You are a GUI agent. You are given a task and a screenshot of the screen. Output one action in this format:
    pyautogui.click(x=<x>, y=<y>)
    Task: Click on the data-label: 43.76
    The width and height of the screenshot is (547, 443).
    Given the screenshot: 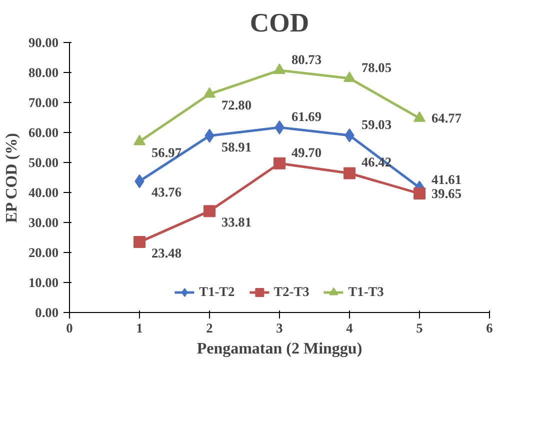 What is the action you would take?
    pyautogui.click(x=167, y=192)
    